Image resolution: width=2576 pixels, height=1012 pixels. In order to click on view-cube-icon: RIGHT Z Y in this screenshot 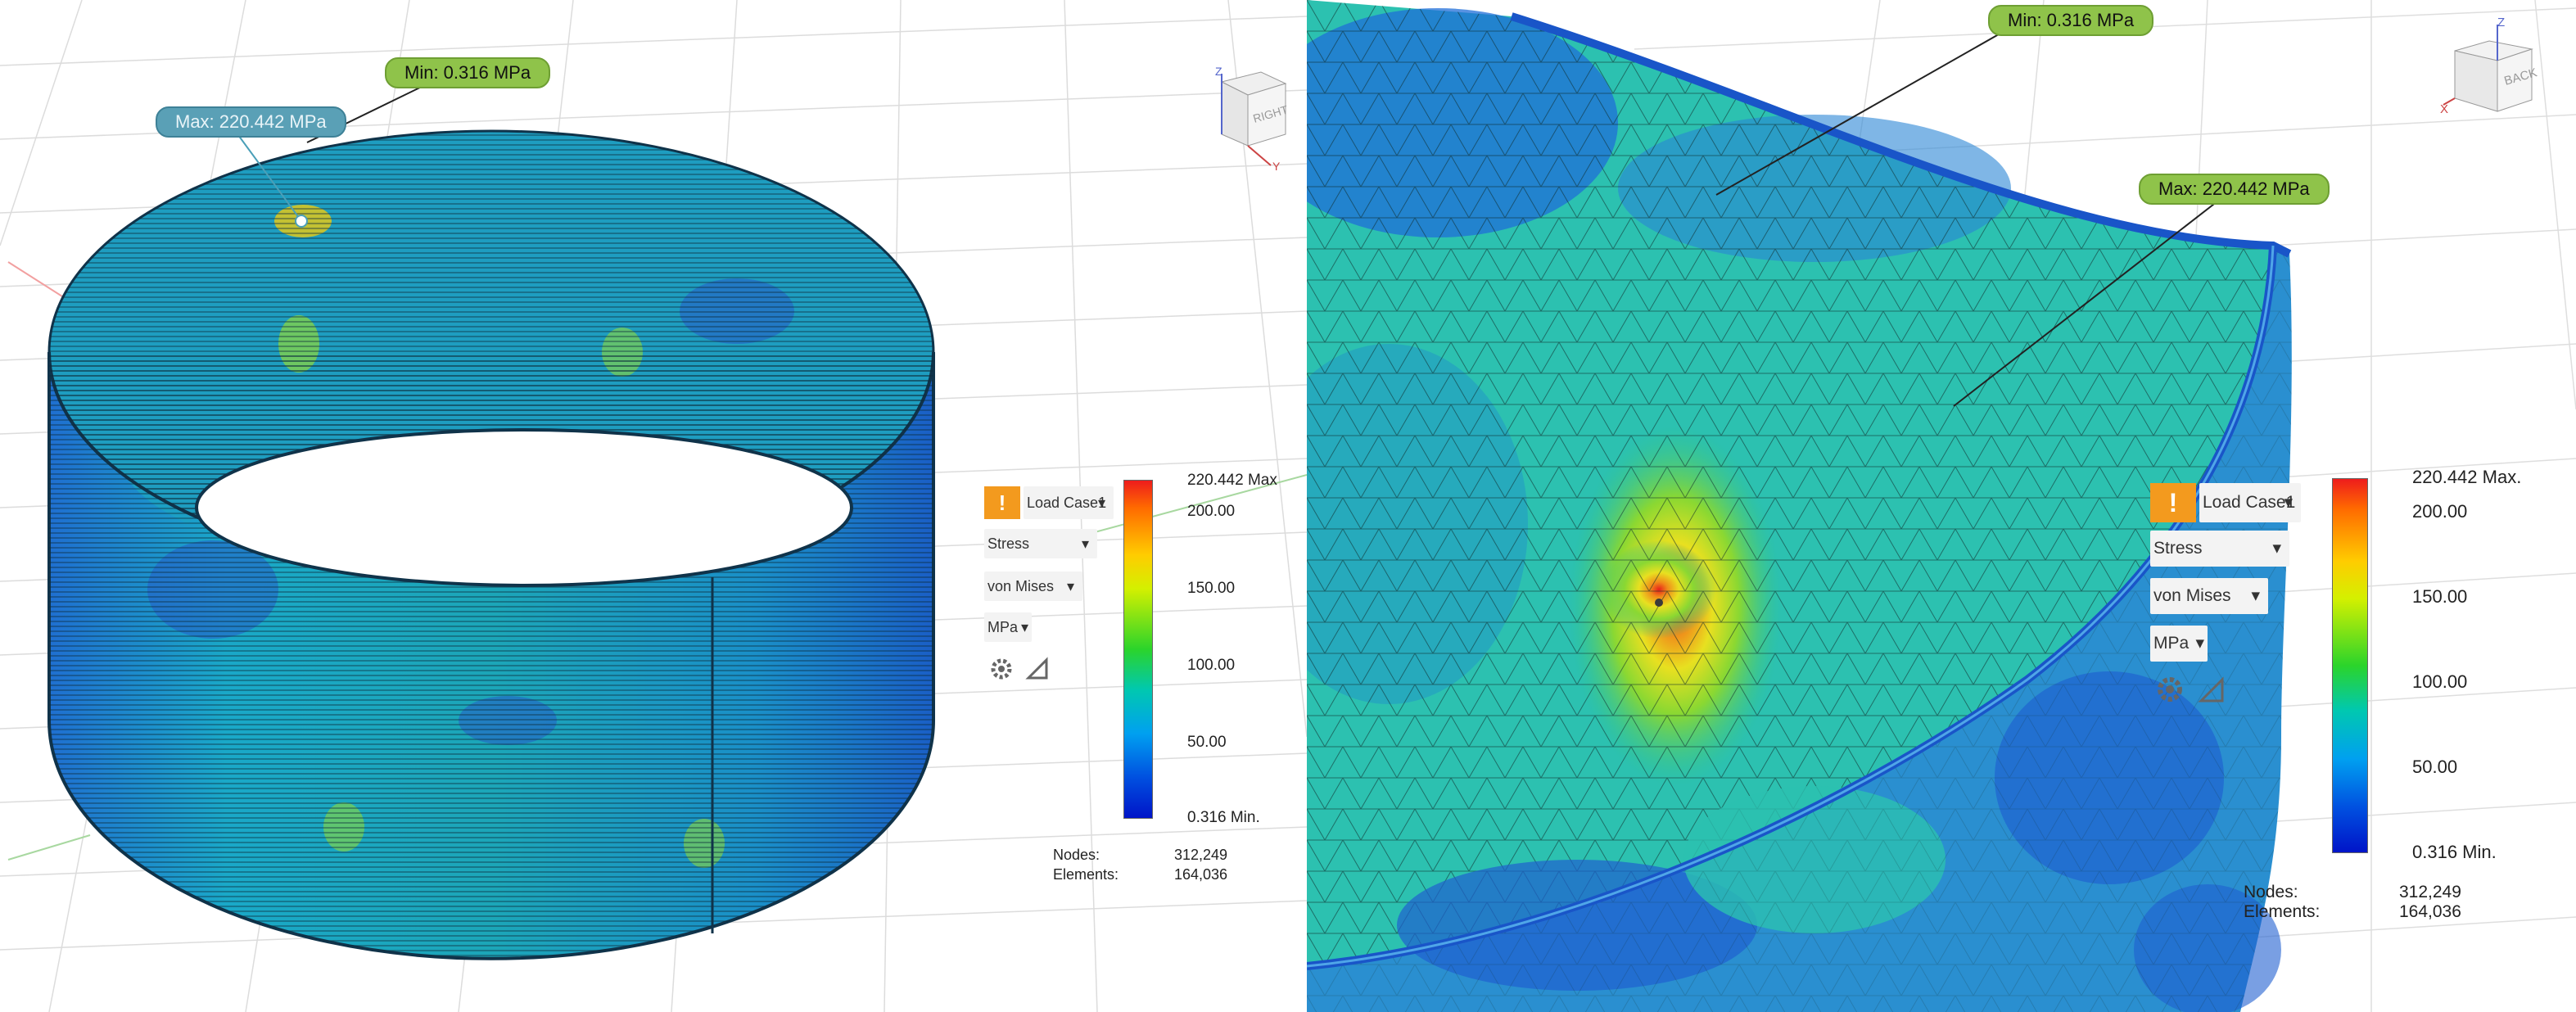, I will do `click(1249, 119)`.